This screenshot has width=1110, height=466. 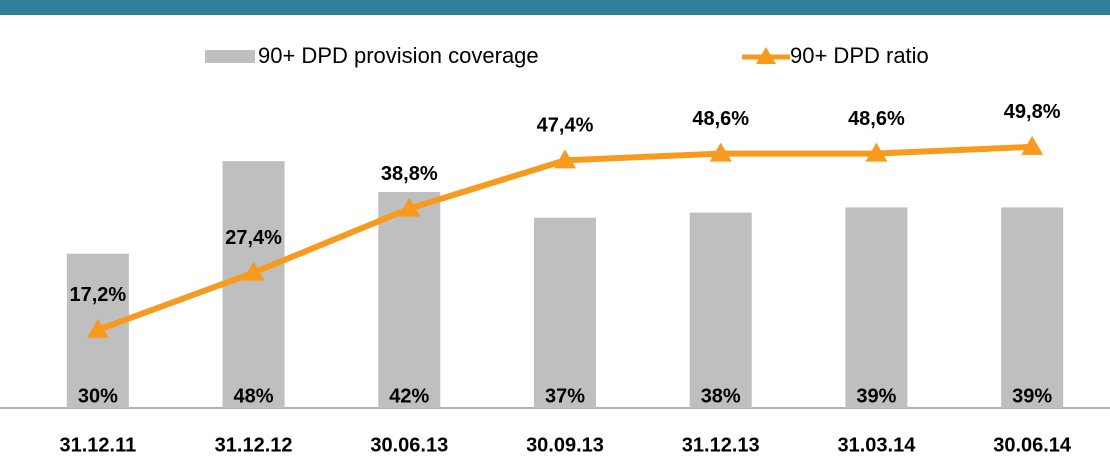 I want to click on bar-label: 38%, so click(x=721, y=396).